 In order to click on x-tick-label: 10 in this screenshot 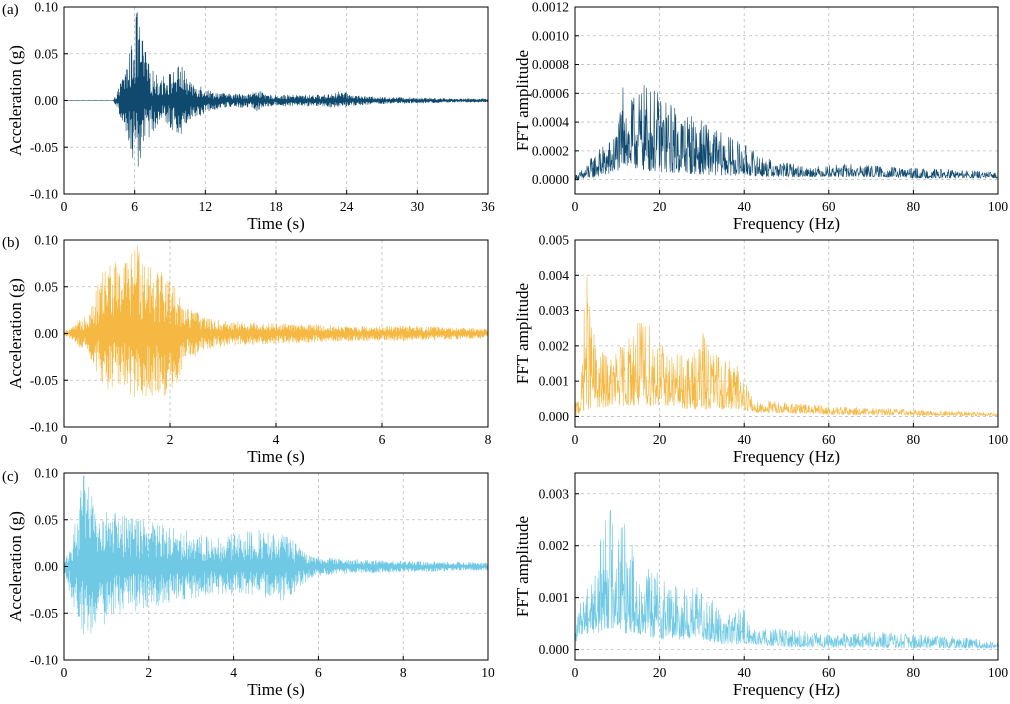, I will do `click(488, 672)`.